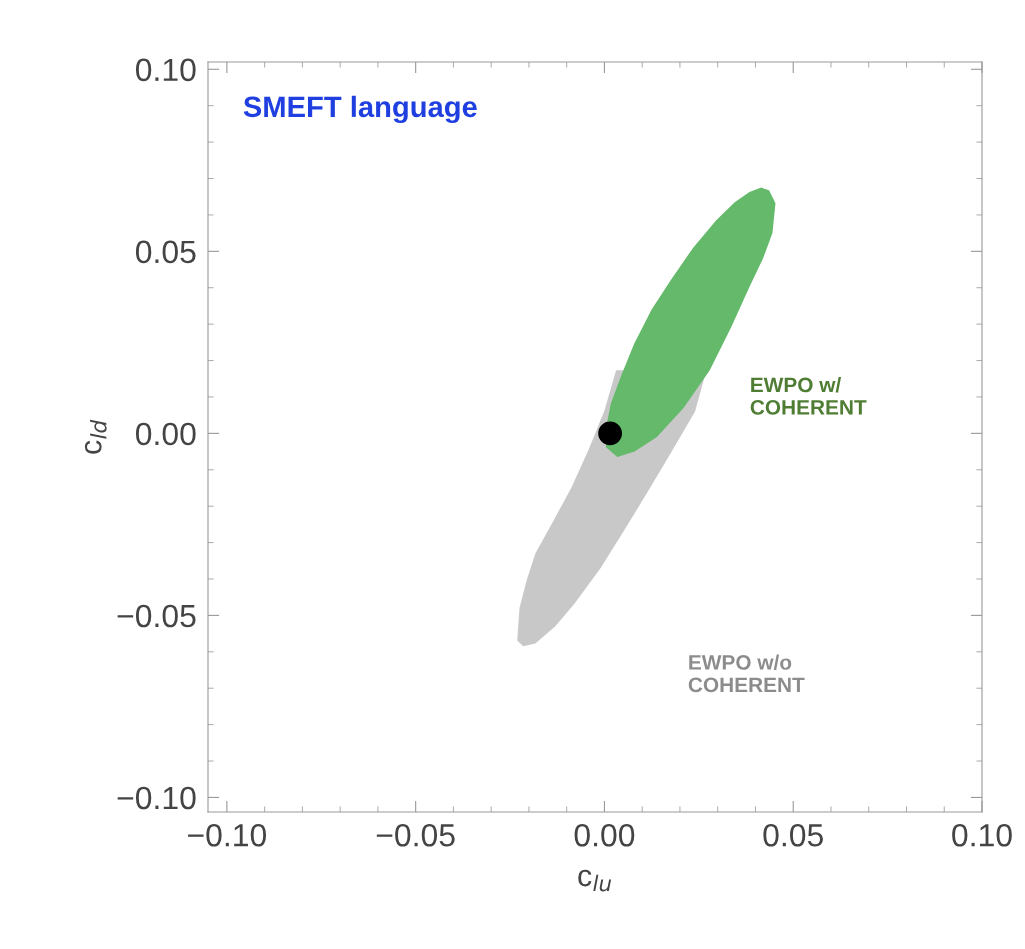  I want to click on y-axis-title: c$_{ld}$, so click(95, 436).